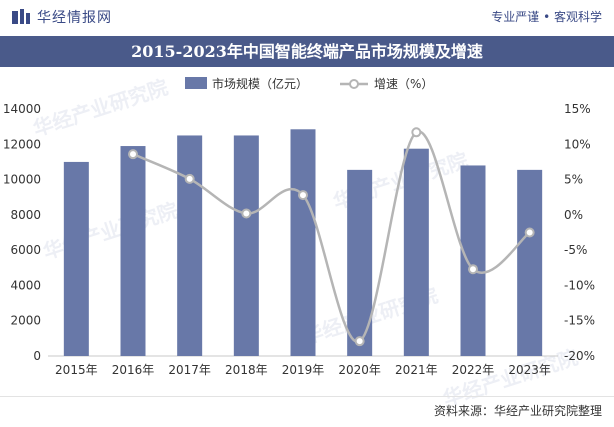 This screenshot has height=427, width=614. I want to click on y-left-tick-label: 10000, so click(22, 180).